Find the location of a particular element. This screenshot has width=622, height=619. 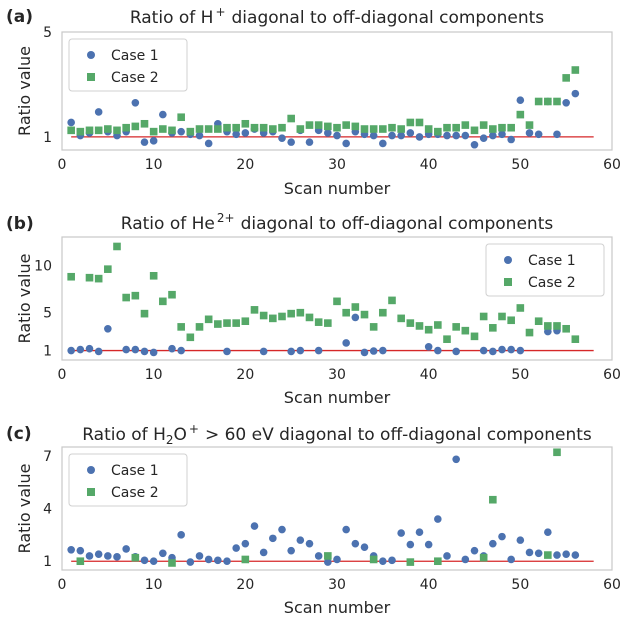

x-tick-label: 0 is located at coordinates (62, 585).